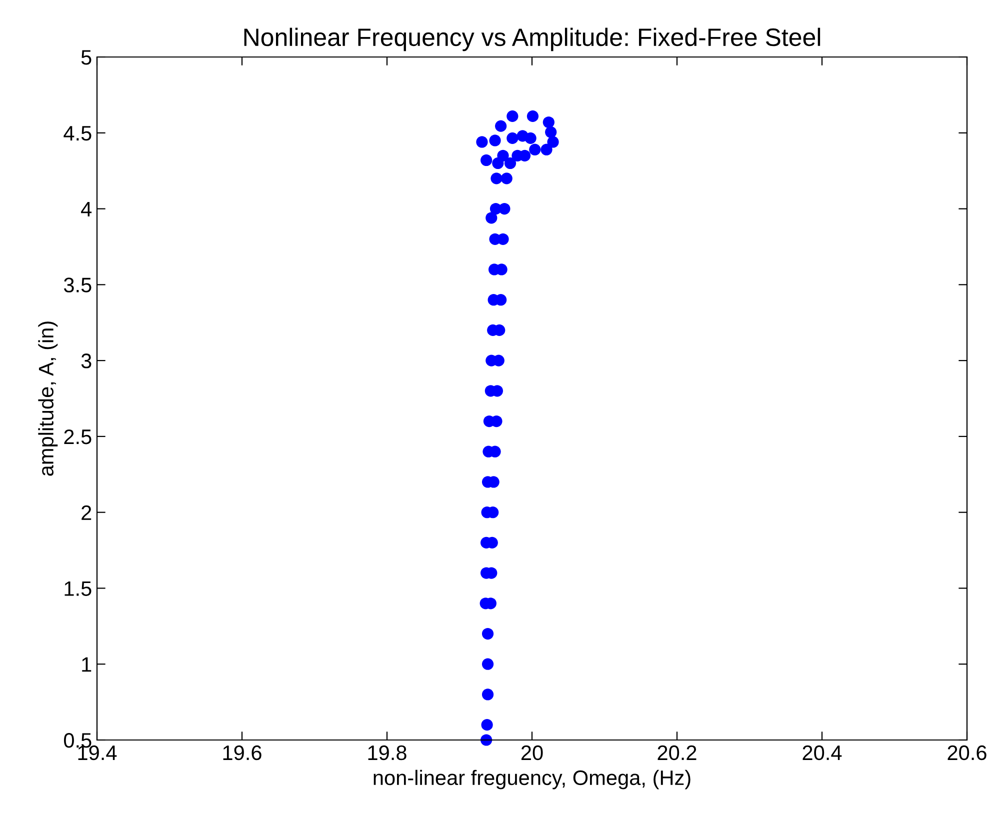  Describe the element at coordinates (822, 752) in the screenshot. I see `x-tick-label: 20.4` at that location.